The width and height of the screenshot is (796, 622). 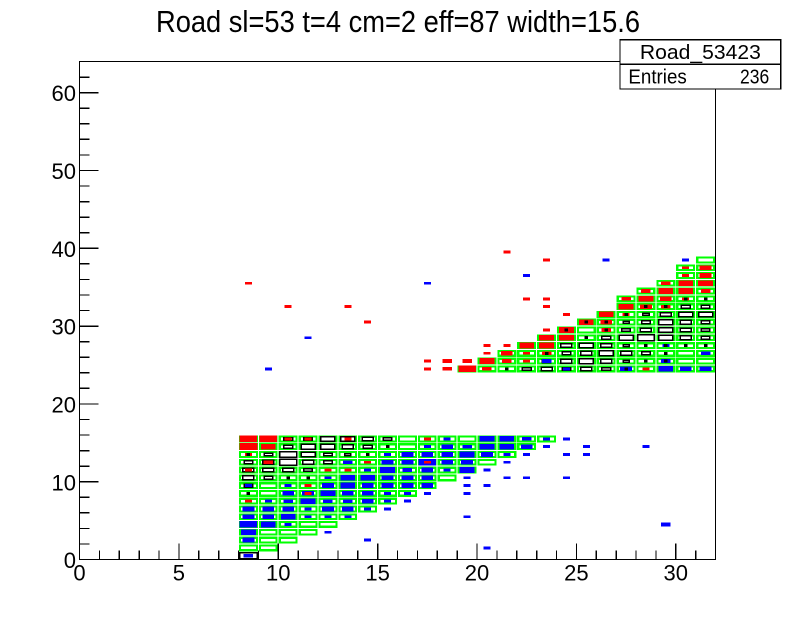 I want to click on svg-text: Road_53423, so click(x=700, y=53).